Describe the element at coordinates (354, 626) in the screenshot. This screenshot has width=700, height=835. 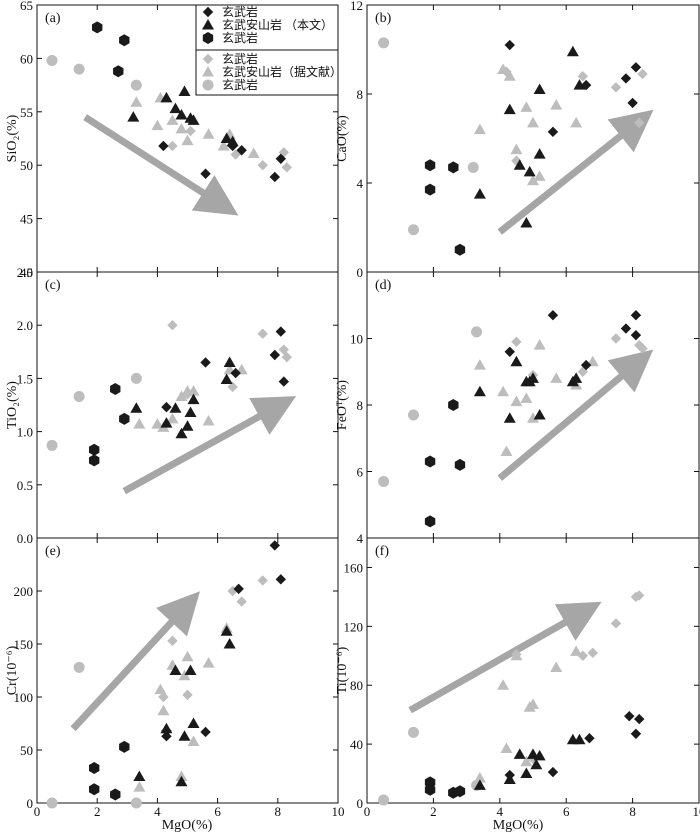
I see `y-tick-label: 120` at that location.